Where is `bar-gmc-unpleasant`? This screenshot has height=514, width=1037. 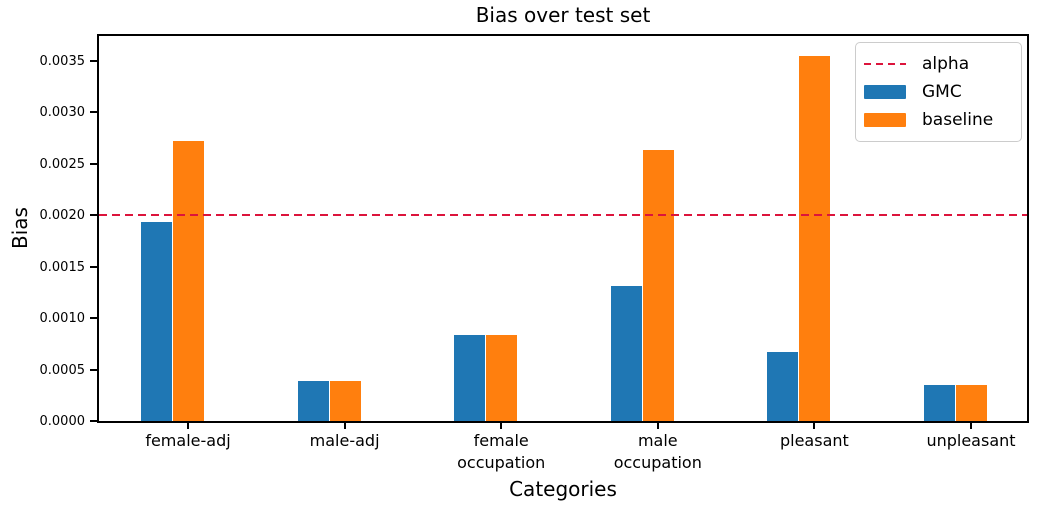 bar-gmc-unpleasant is located at coordinates (939, 402).